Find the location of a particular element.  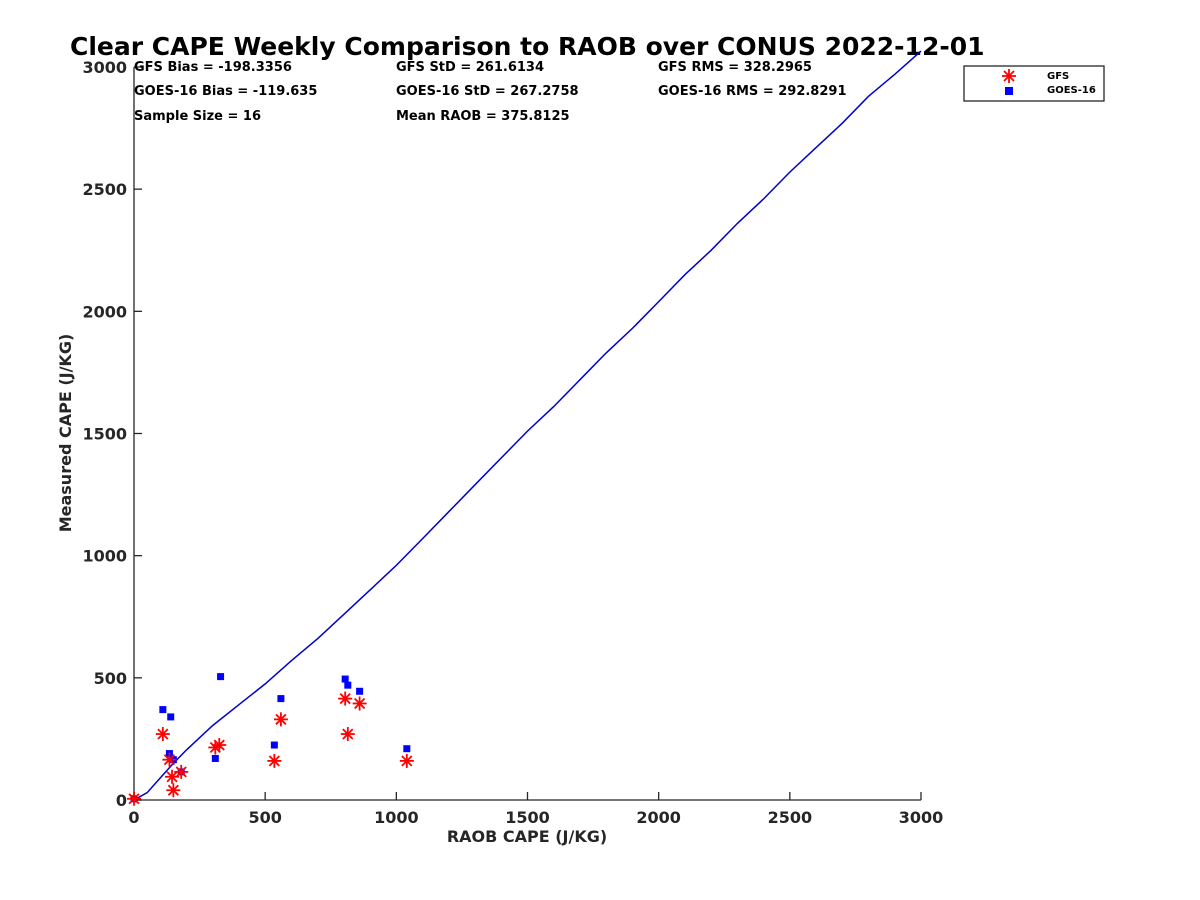

legend-box is located at coordinates (1034, 83).